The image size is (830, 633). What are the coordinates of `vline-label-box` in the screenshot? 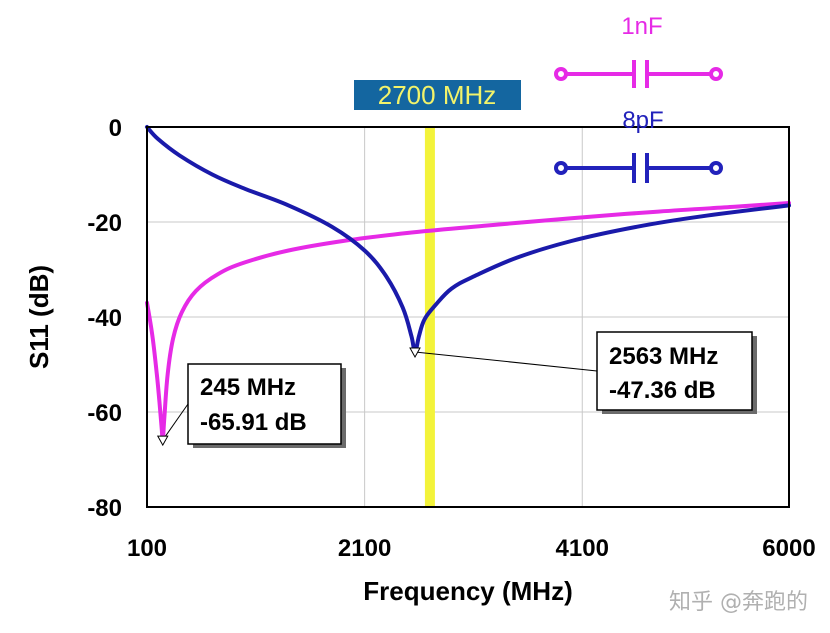 It's located at (437, 95).